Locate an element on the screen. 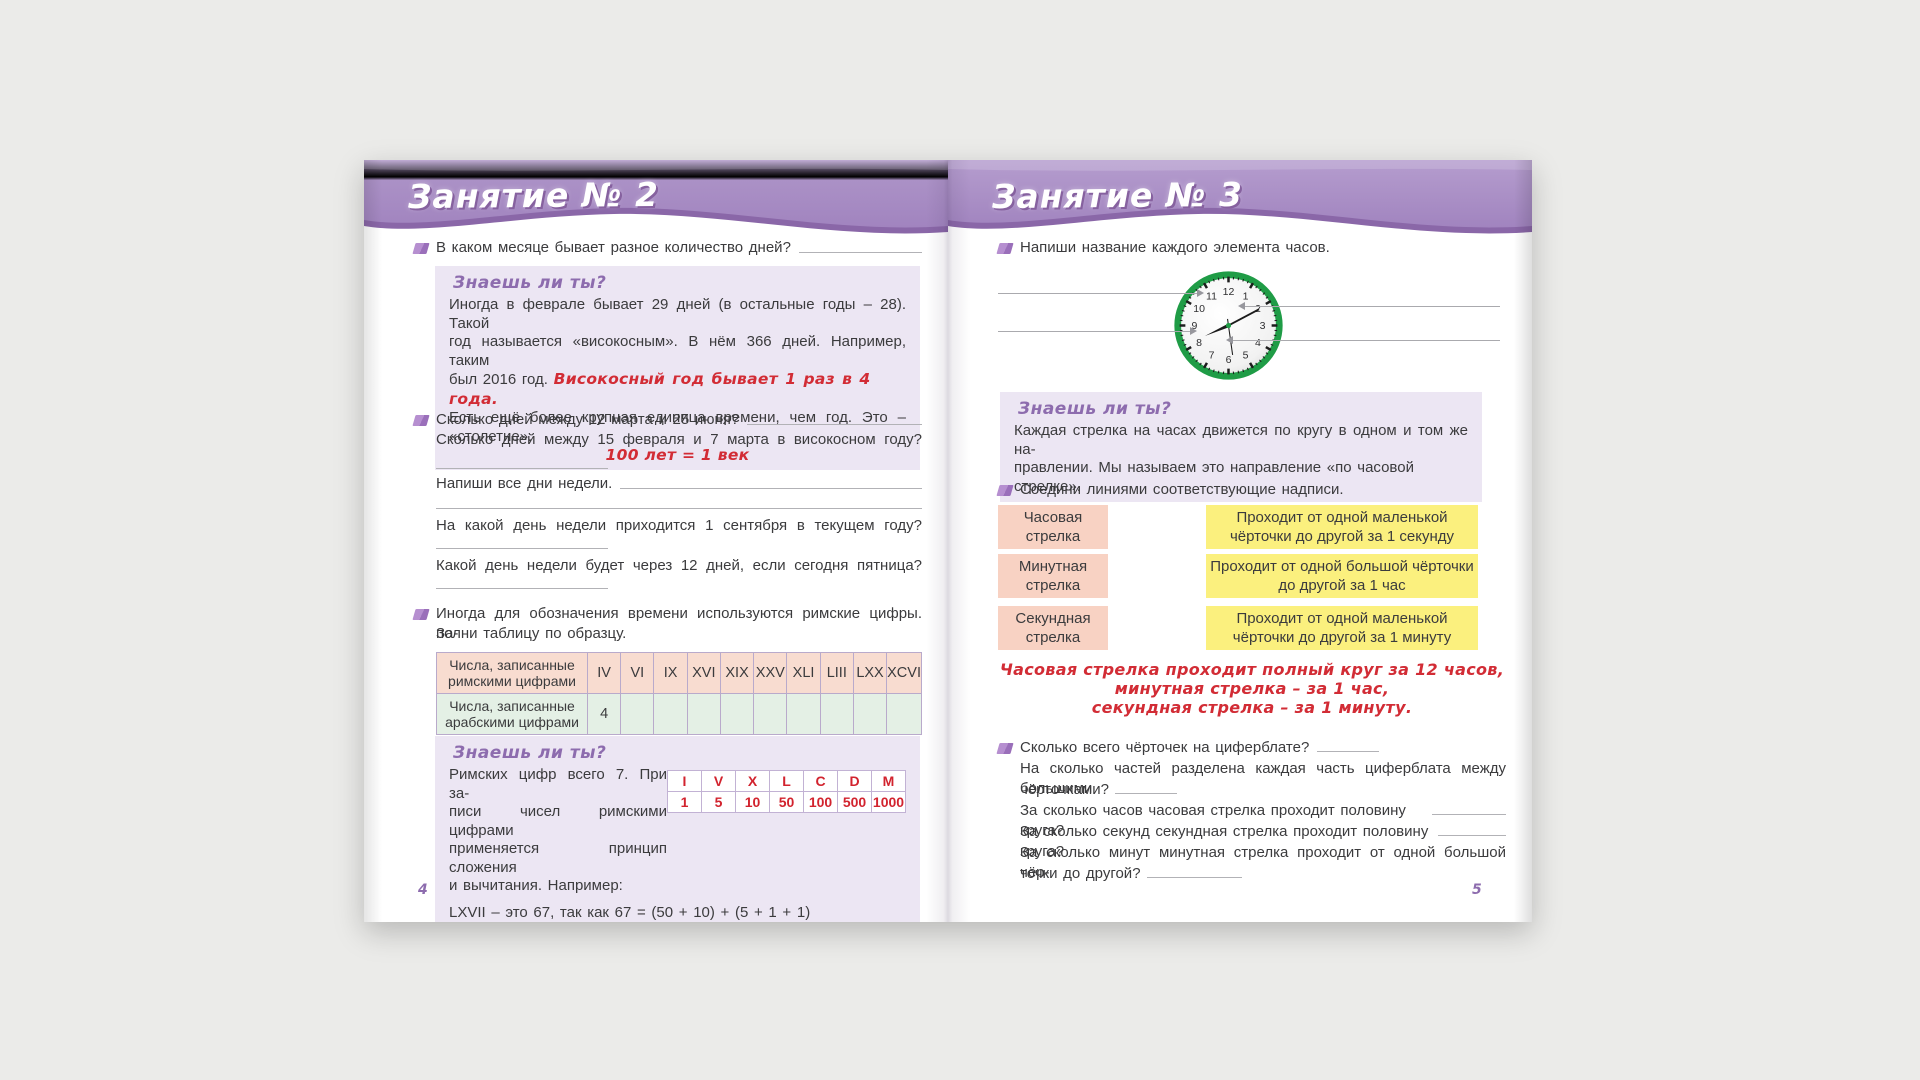  roman-digits-table: I V X L C D M 1 5 10 50 100 500 1000 is located at coordinates (786, 833).